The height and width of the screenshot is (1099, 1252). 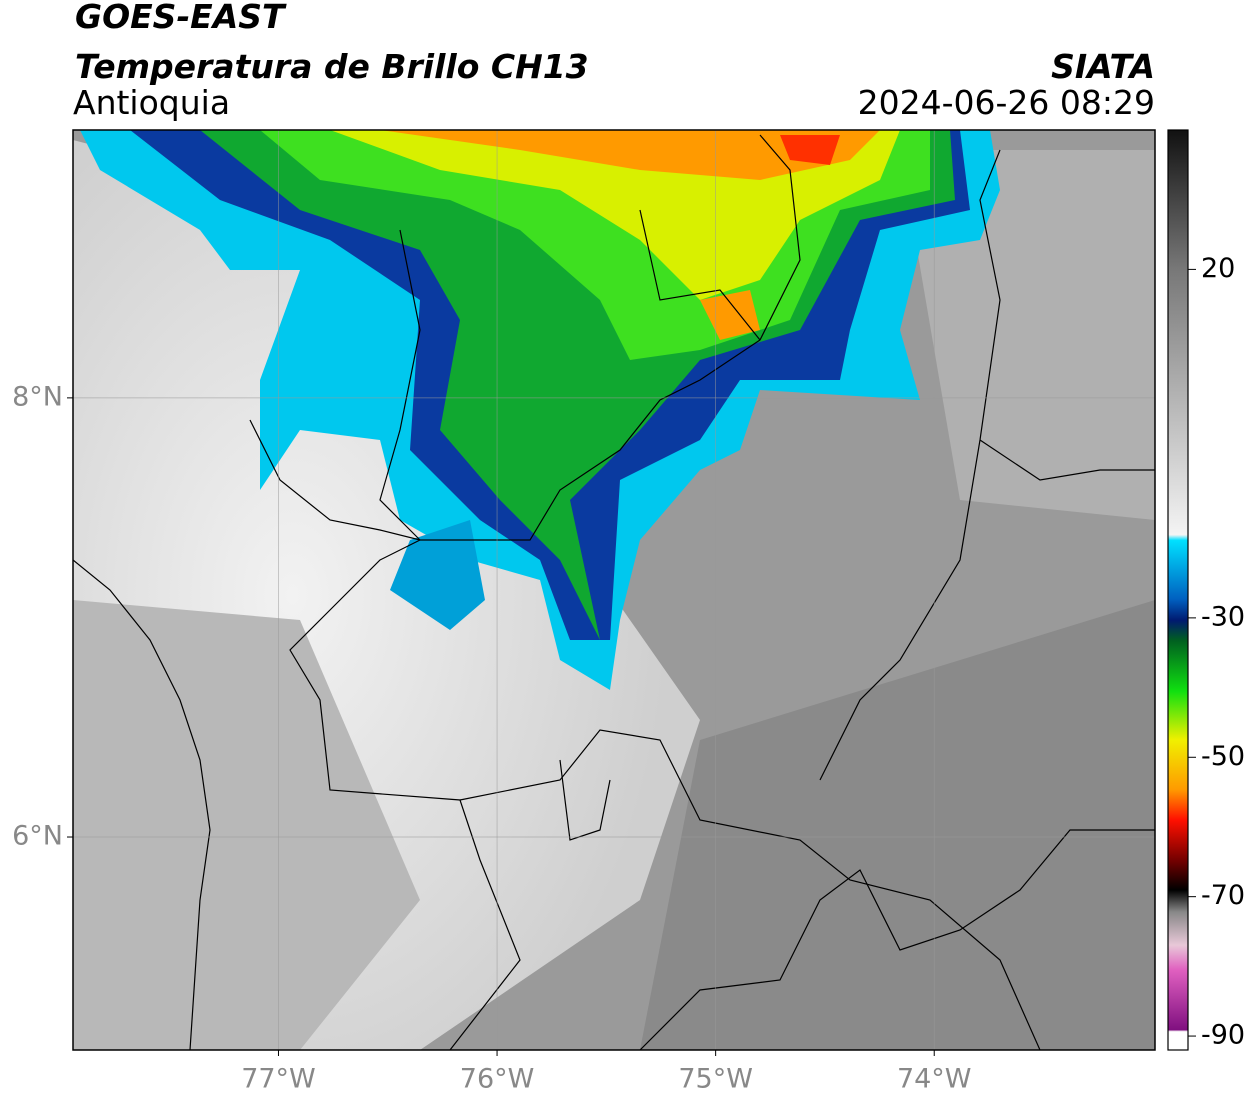 What do you see at coordinates (1006, 102) in the screenshot?
I see `datetime: 2024-06-26 08:29` at bounding box center [1006, 102].